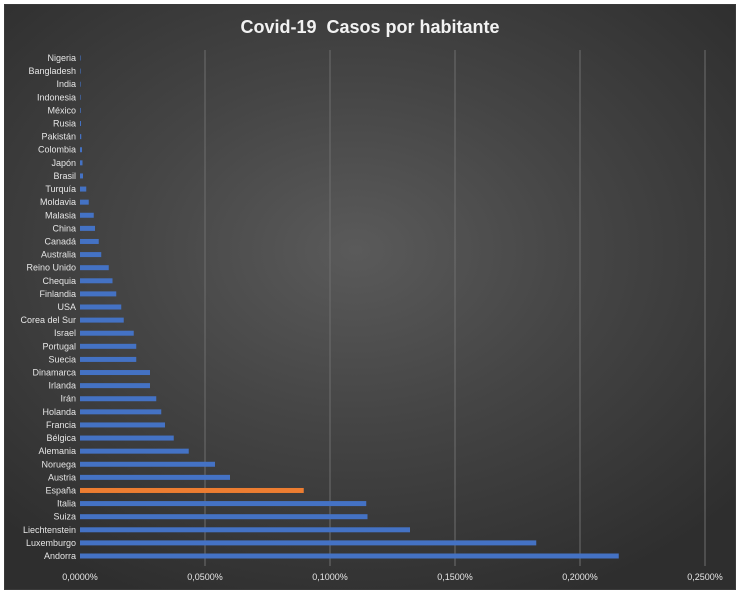 Image resolution: width=740 pixels, height=593 pixels. I want to click on x-tick-label: 0,0500%, so click(205, 577).